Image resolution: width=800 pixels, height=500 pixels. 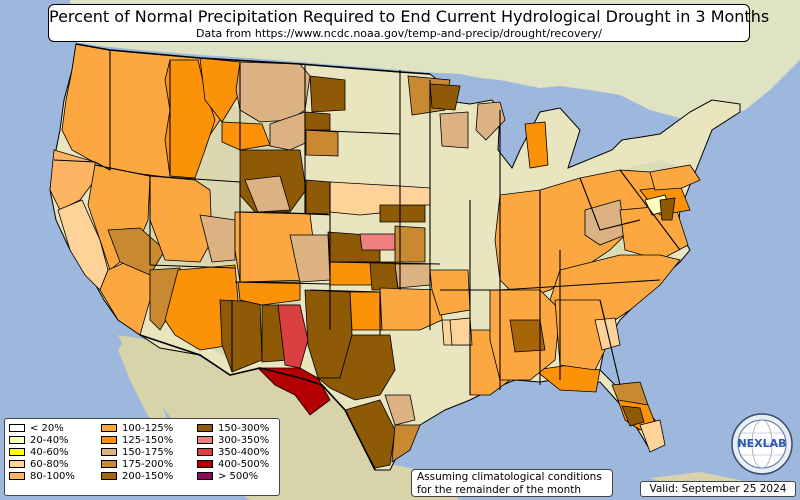 I want to click on legend-label: 80-100%, so click(x=52, y=476).